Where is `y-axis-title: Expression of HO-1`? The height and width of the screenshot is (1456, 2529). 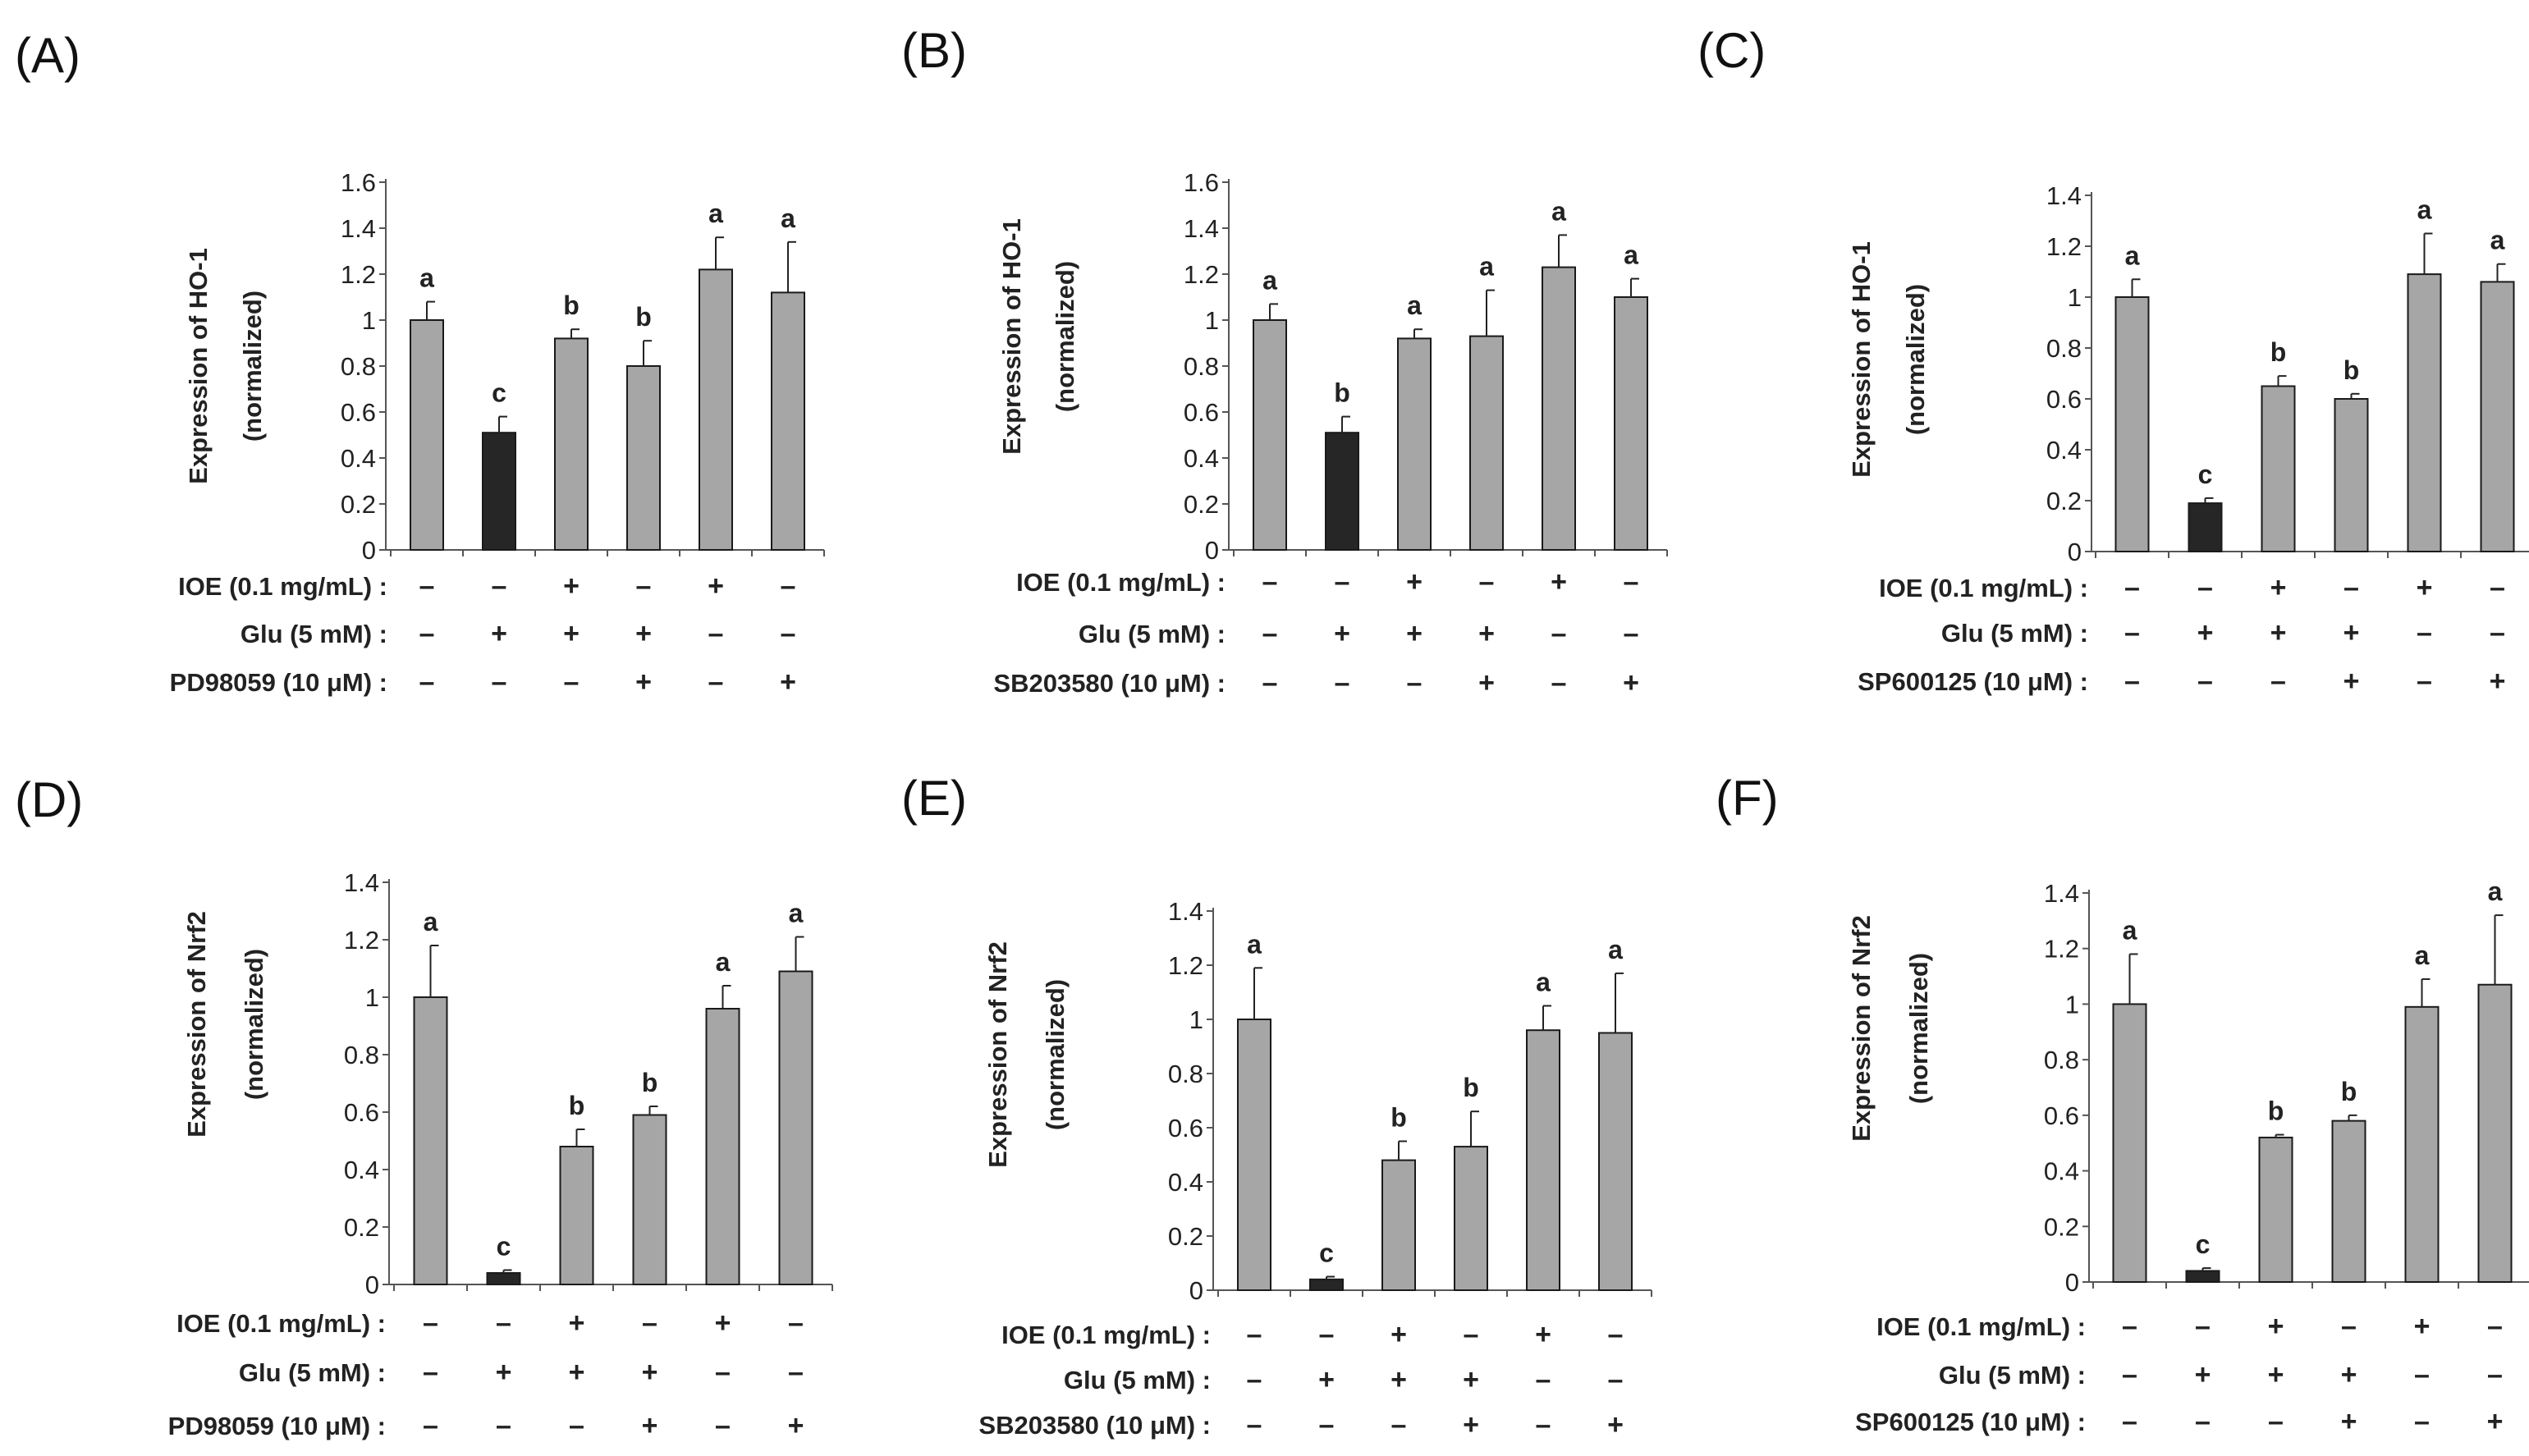
y-axis-title: Expression of HO-1 is located at coordinates (1011, 336).